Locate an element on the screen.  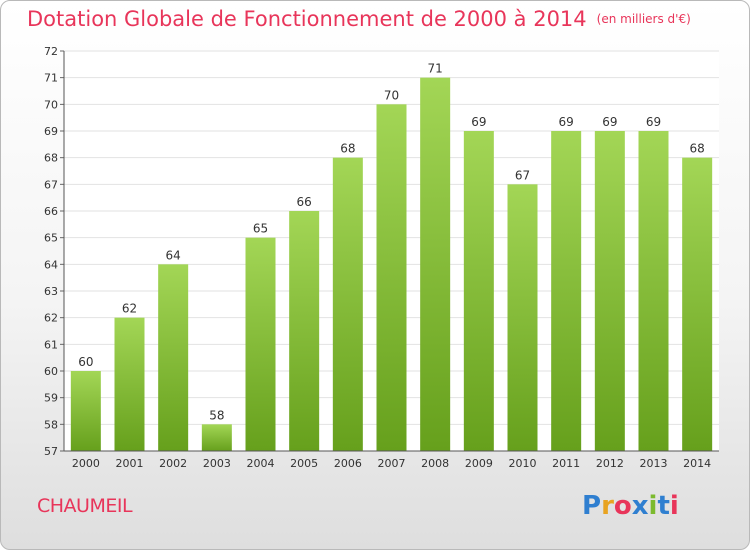
bar-value-label: 62 is located at coordinates (129, 309).